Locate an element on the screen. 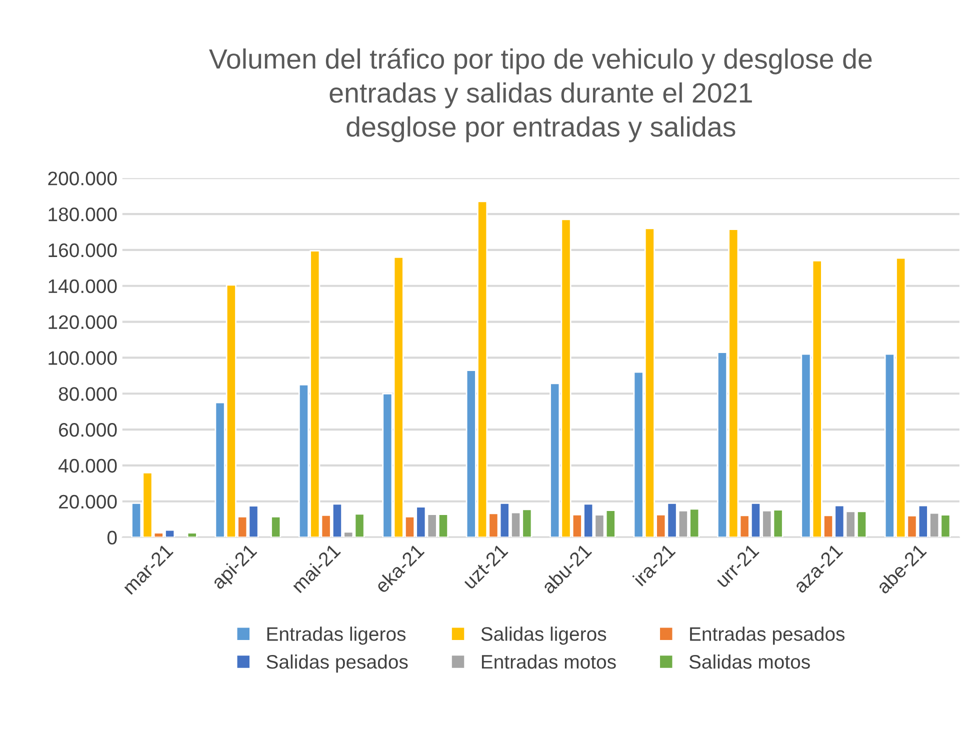  y-tick-label: 200.000 is located at coordinates (82, 179).